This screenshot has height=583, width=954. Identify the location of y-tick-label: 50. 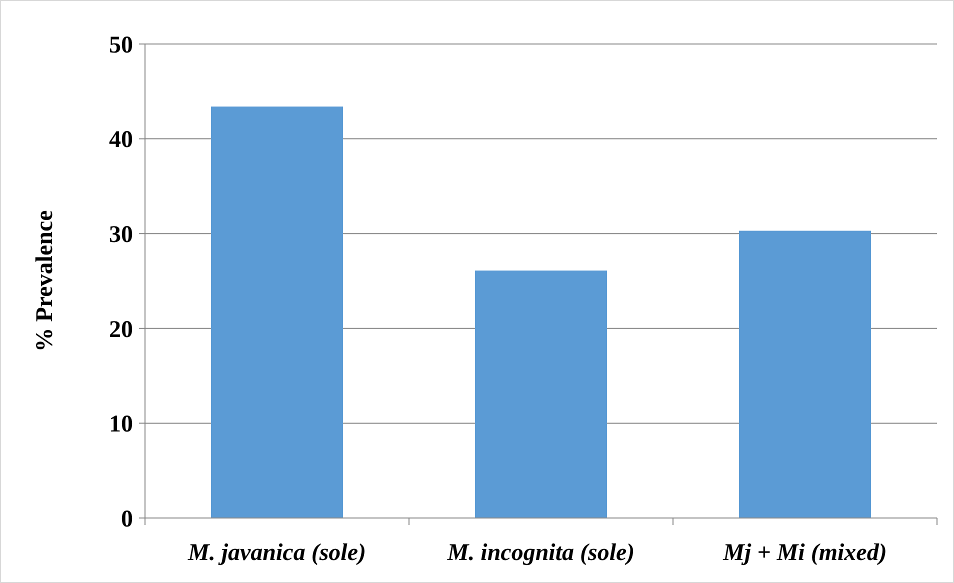
(121, 45).